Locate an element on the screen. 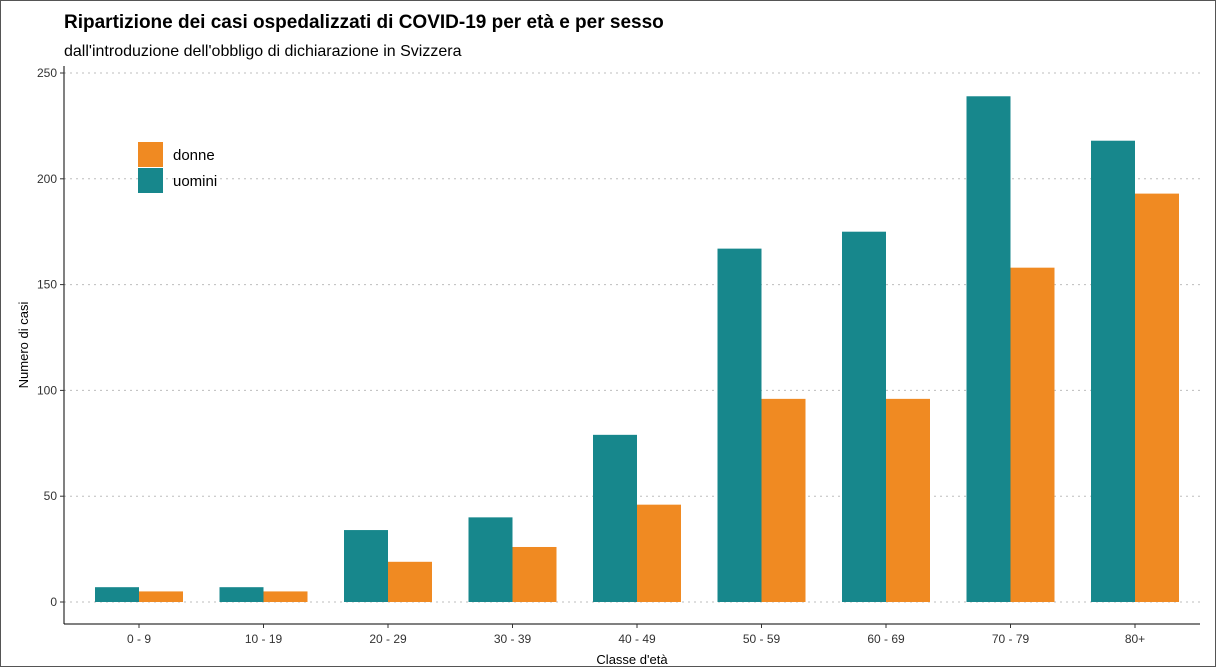  x-tick-label: 50 - 59 is located at coordinates (762, 639).